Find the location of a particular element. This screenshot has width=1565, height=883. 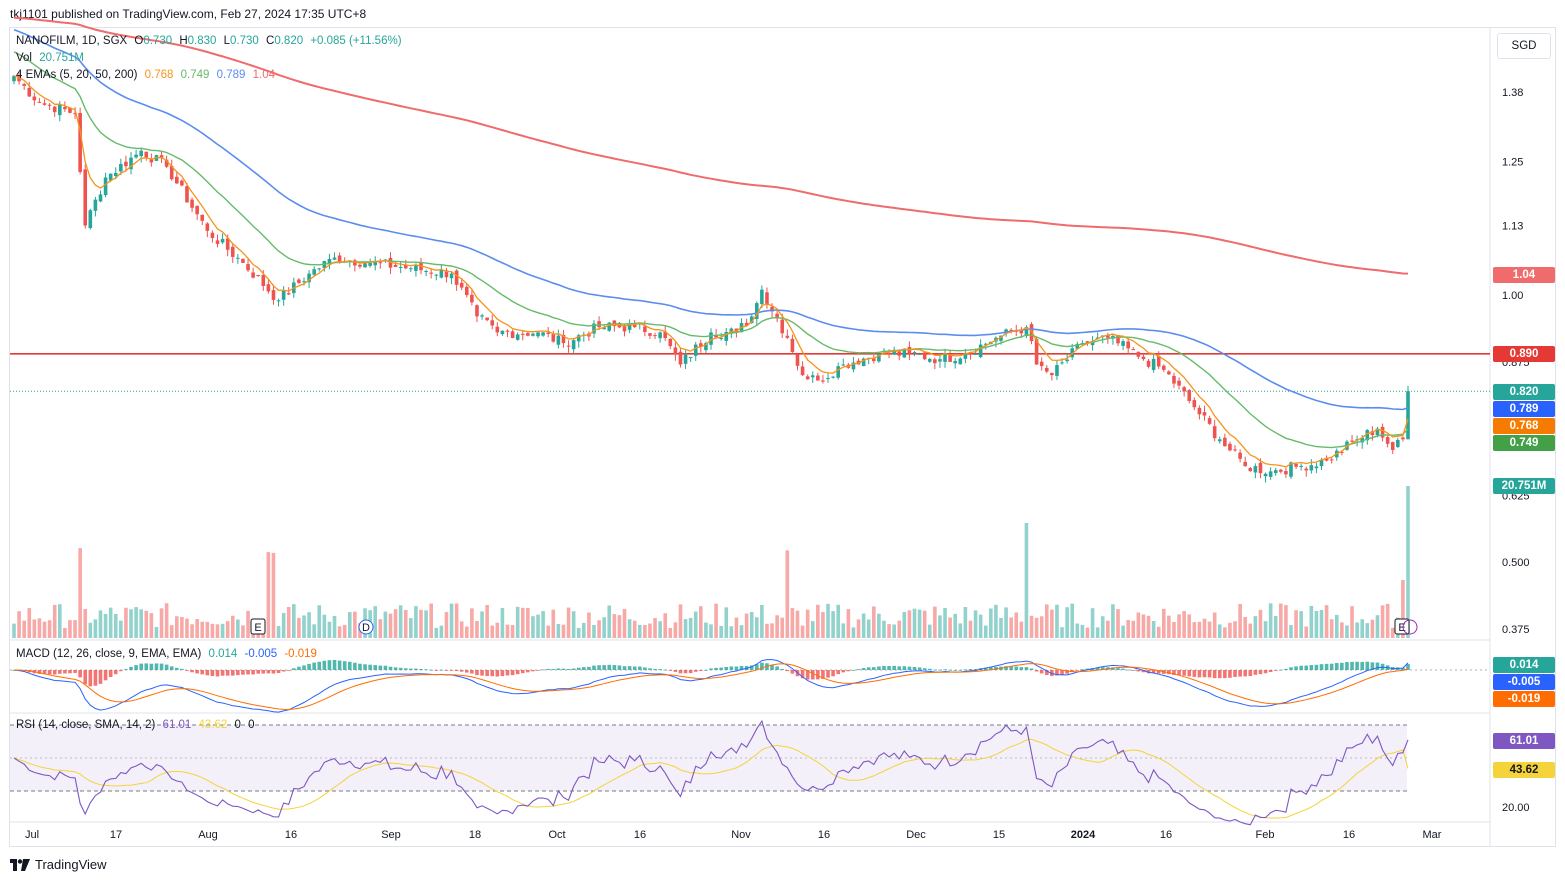

currency-button: SGD is located at coordinates (1524, 46).